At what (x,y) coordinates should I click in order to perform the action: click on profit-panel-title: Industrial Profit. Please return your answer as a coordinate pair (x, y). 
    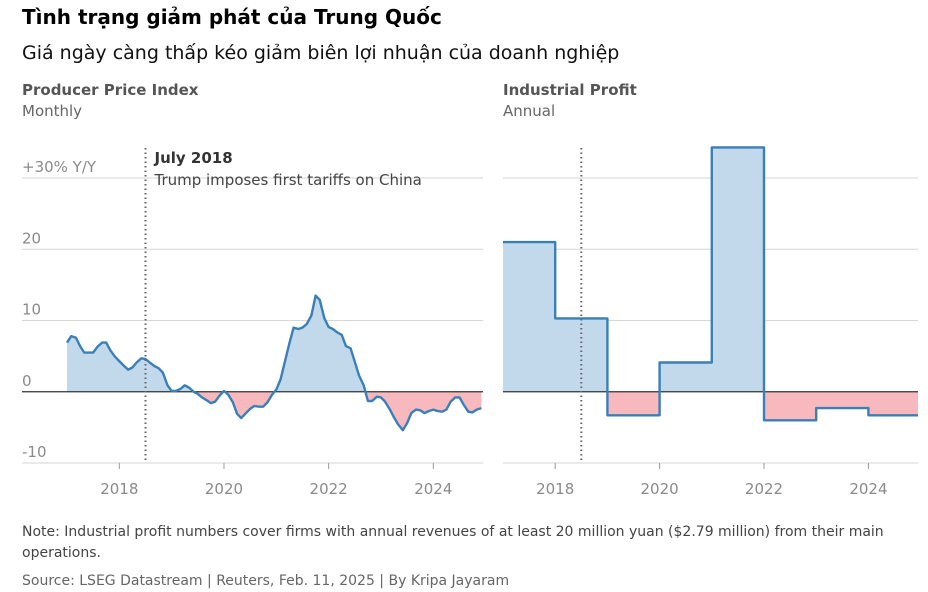
    Looking at the image, I should click on (570, 90).